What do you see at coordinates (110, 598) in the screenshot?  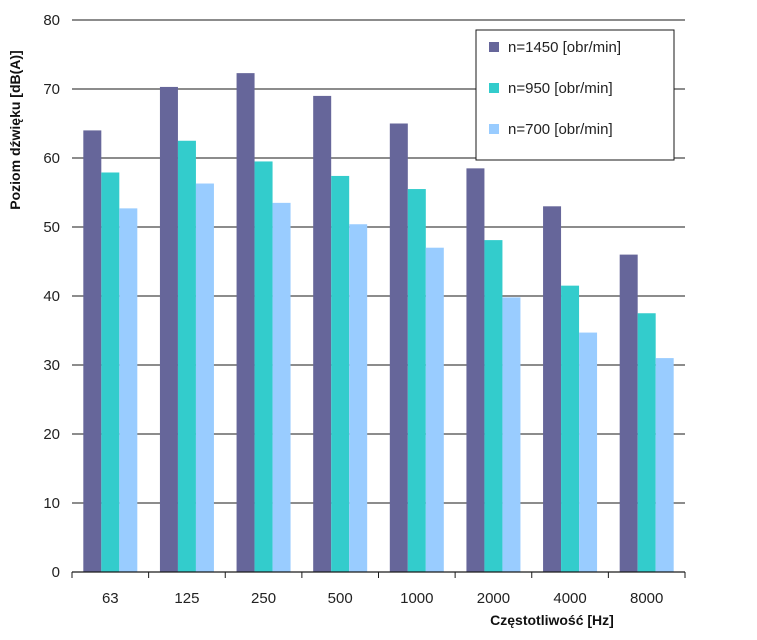 I see `x-tick-label: 63` at bounding box center [110, 598].